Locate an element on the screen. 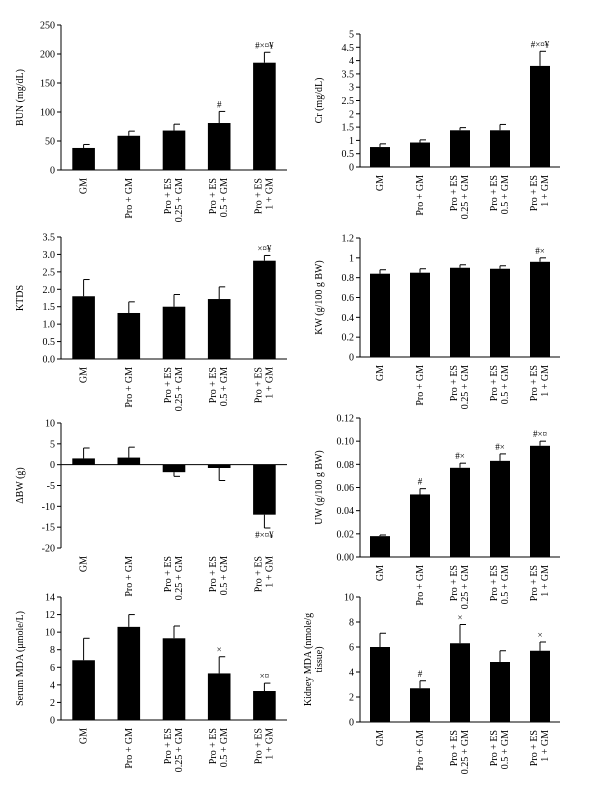 The width and height of the screenshot is (600, 807). y-tick-label: 0.8 is located at coordinates (348, 278).